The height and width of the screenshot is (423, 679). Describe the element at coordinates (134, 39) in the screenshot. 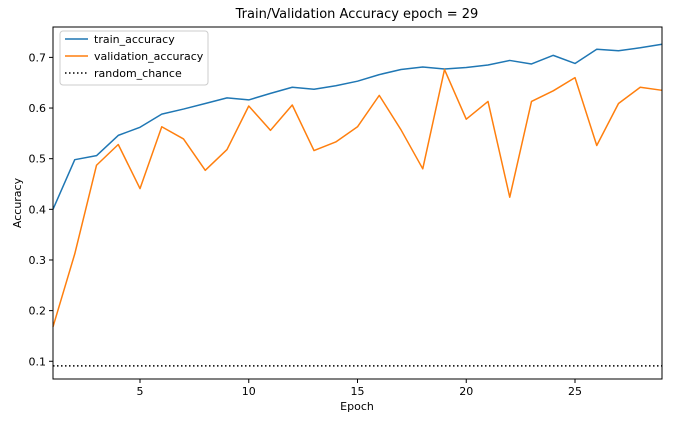

I see `legend-label: train_accuracy` at that location.